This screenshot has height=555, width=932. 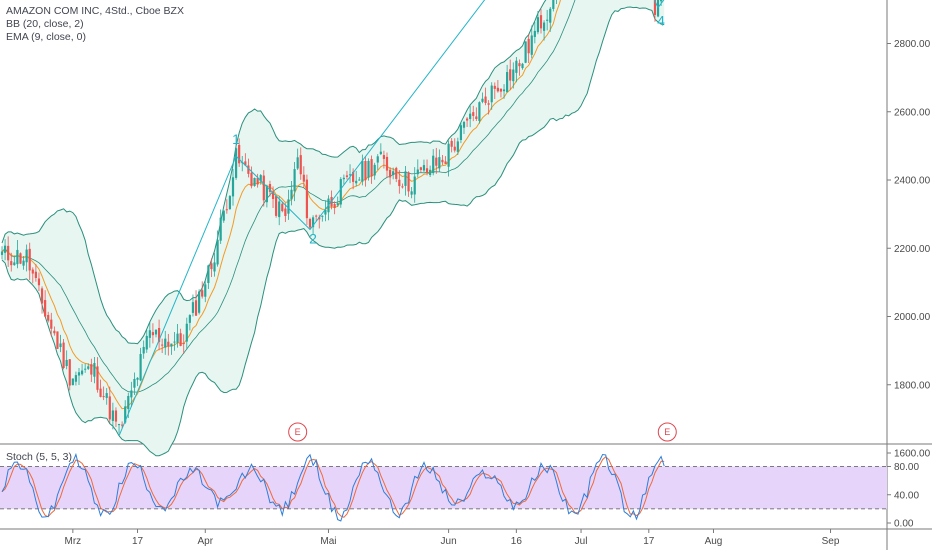 I want to click on stoch-k-line, so click(x=333, y=487).